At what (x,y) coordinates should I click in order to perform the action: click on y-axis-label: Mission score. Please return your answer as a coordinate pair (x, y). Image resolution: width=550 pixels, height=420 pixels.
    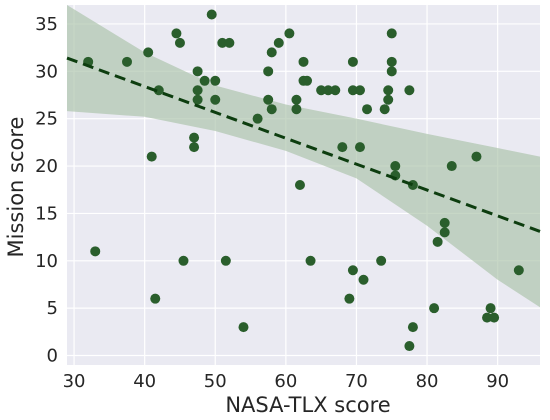
    Looking at the image, I should click on (16, 187).